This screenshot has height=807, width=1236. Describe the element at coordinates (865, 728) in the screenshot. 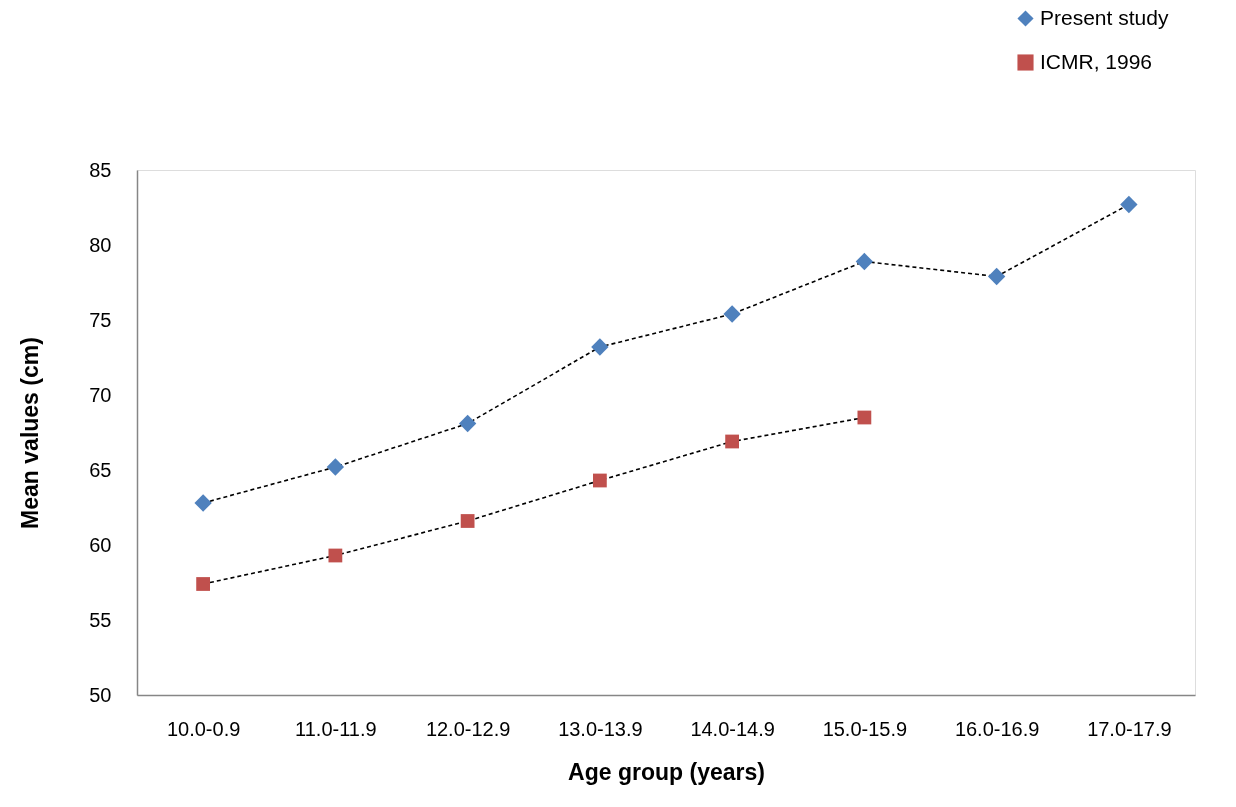

I see `x-tick-label: 15.0-15.9` at that location.